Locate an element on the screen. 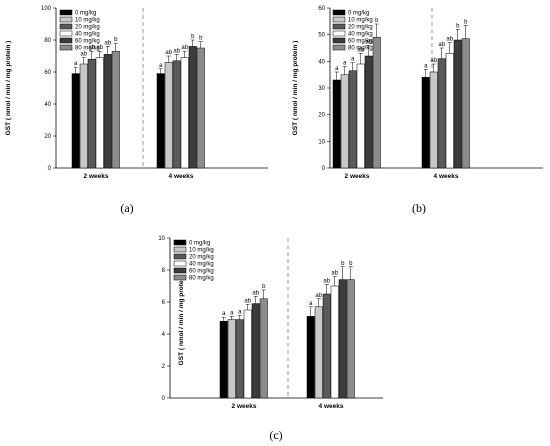 The height and width of the screenshot is (446, 550). y-tick-label: 60 is located at coordinates (47, 73).